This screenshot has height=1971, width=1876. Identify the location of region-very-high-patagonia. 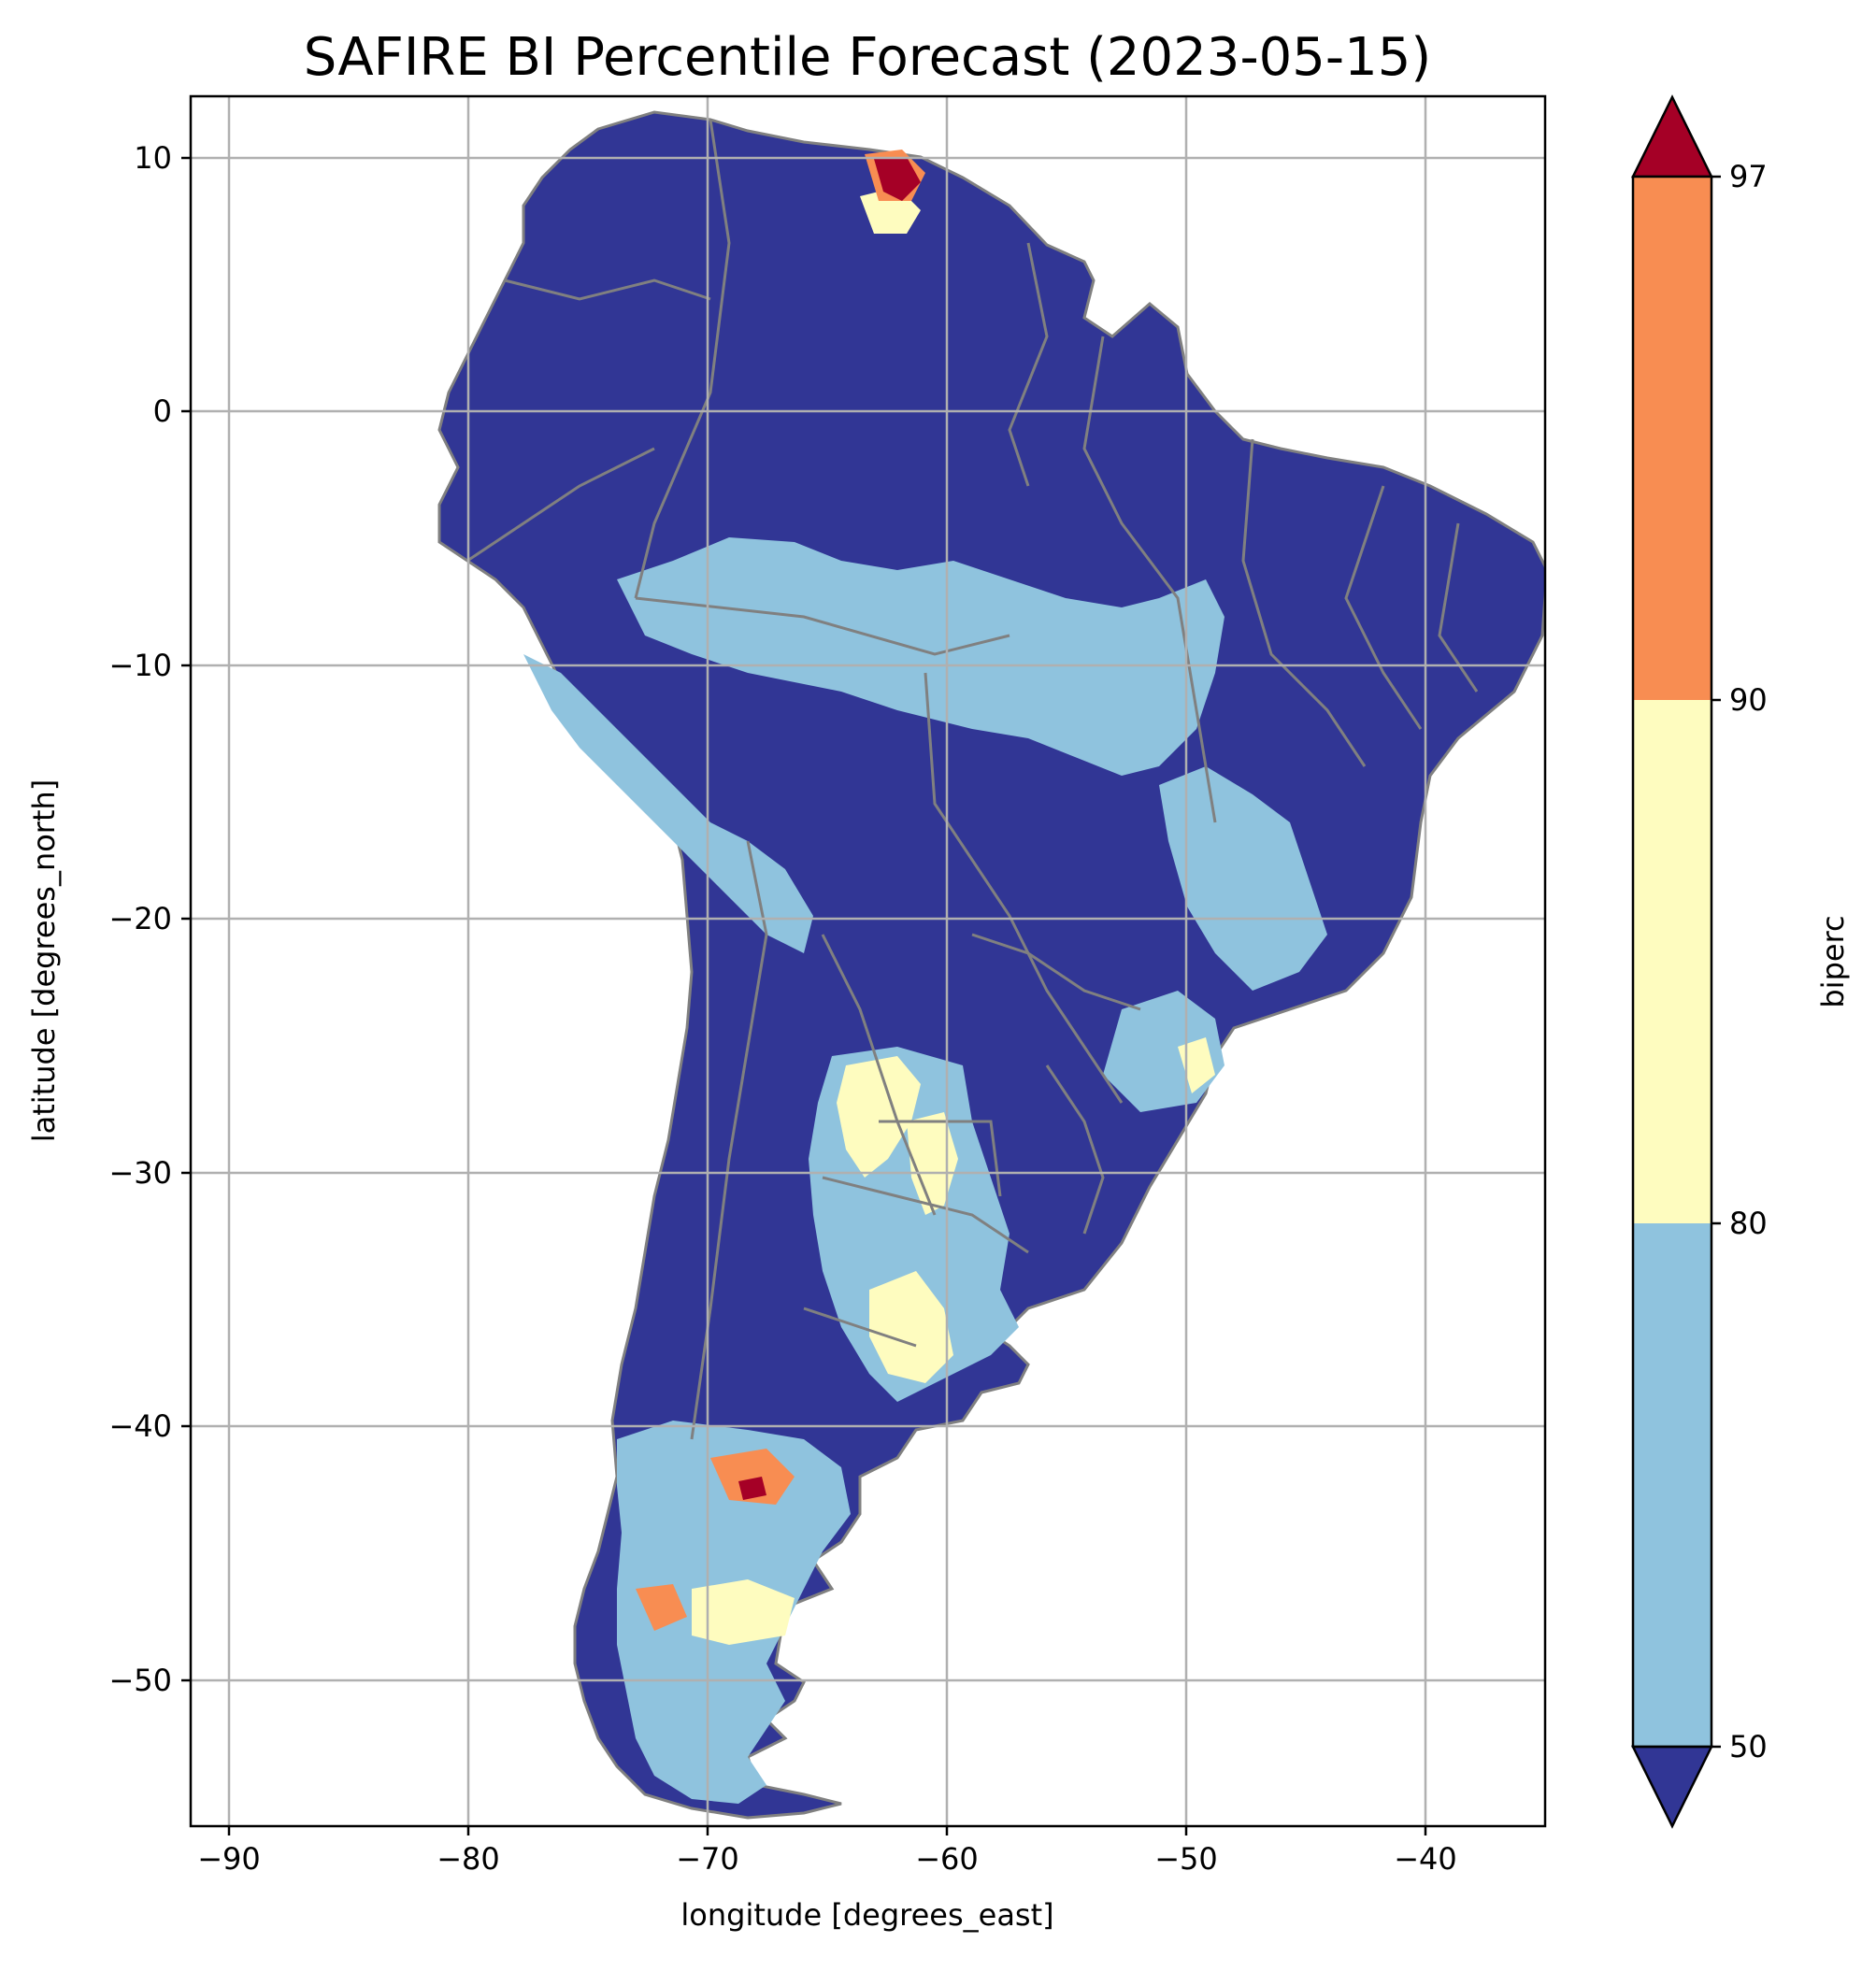
(753, 1477).